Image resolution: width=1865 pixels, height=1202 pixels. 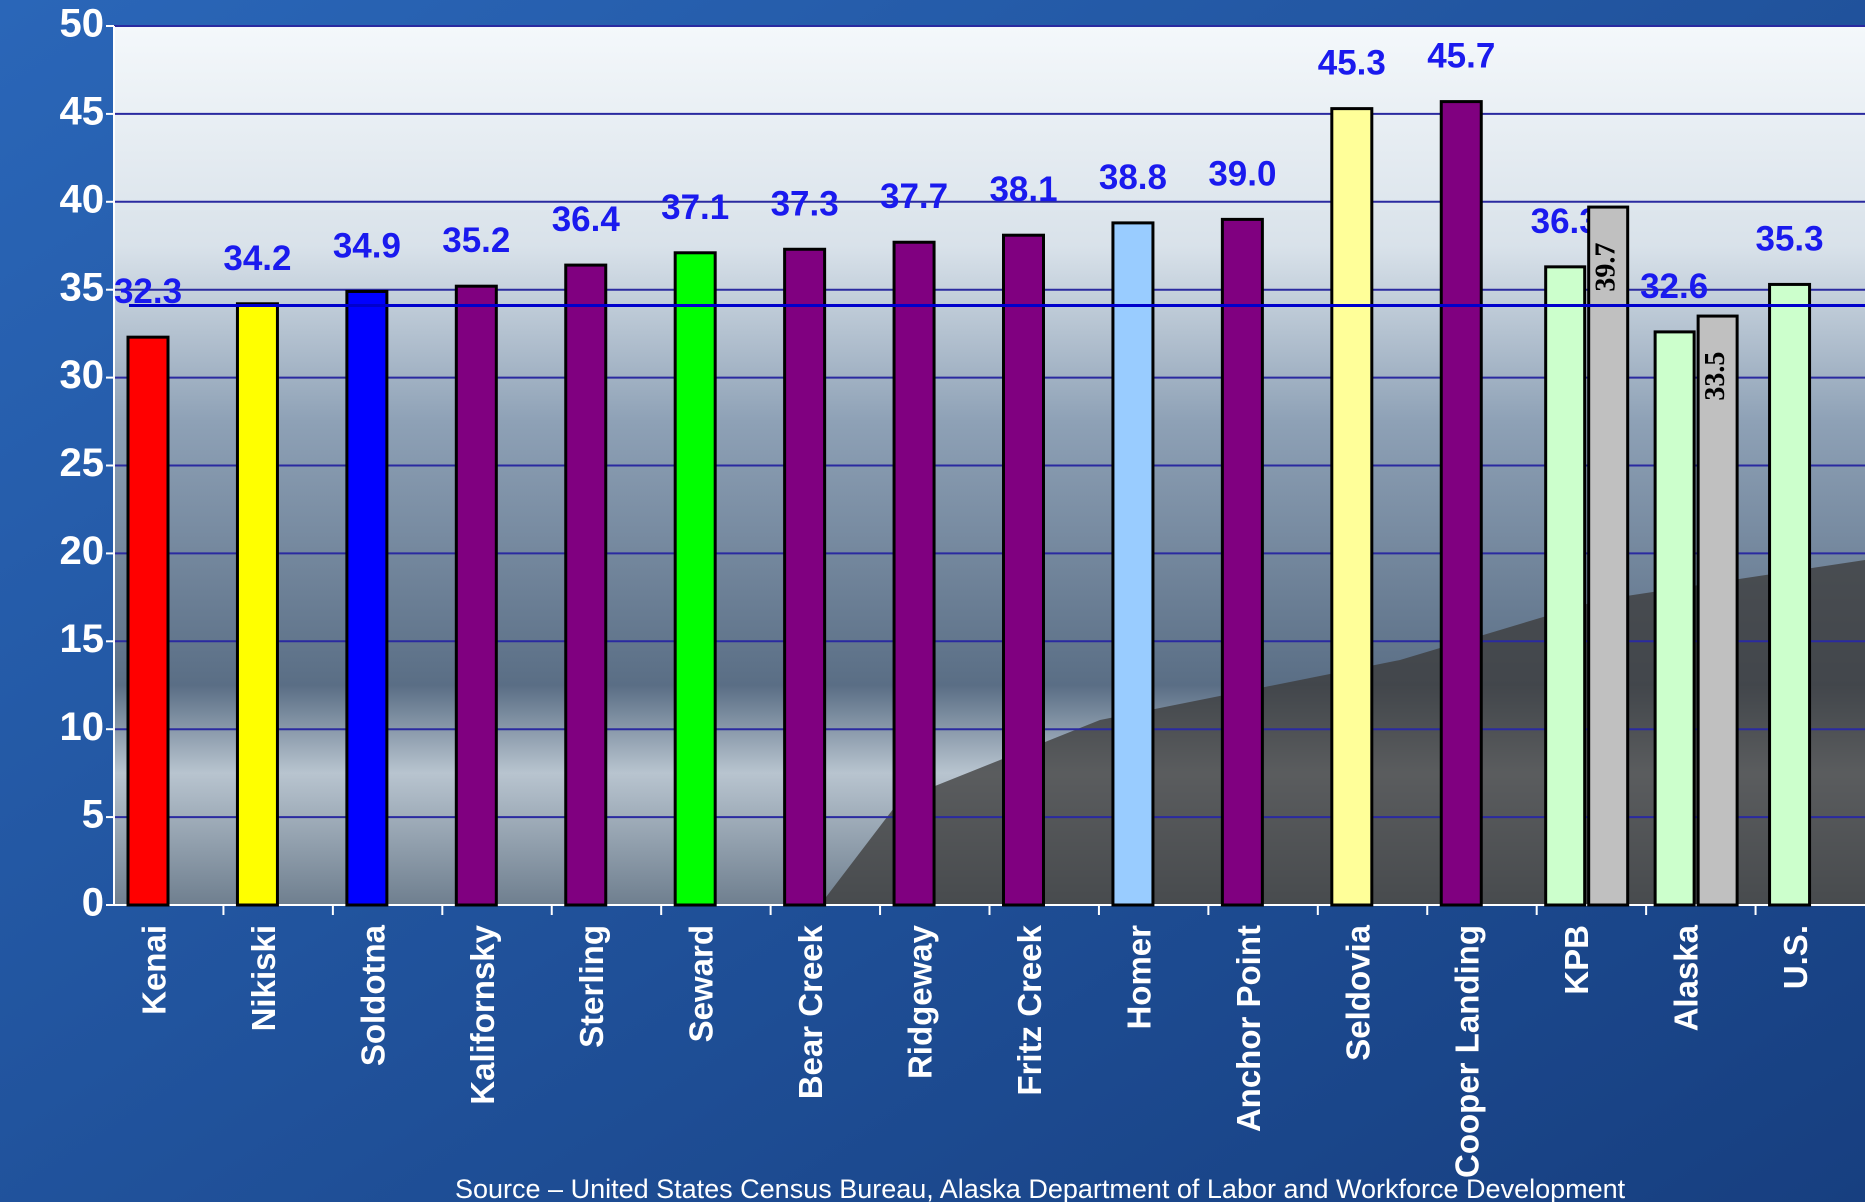 I want to click on value-label: 34.2, so click(x=257, y=258).